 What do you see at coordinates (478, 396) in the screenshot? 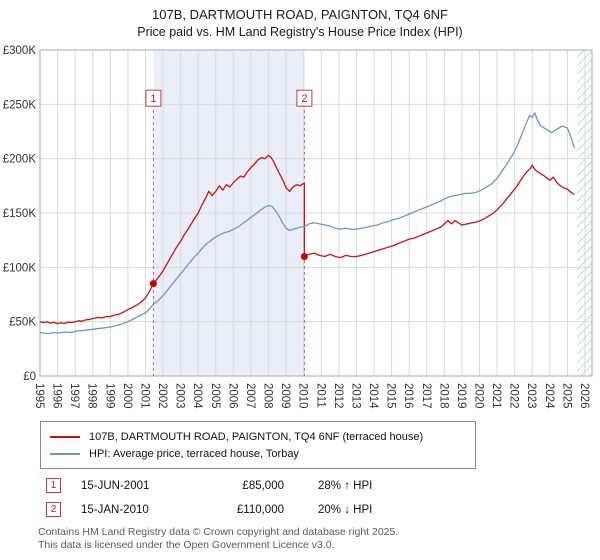
I see `svg-text: 2020` at bounding box center [478, 396].